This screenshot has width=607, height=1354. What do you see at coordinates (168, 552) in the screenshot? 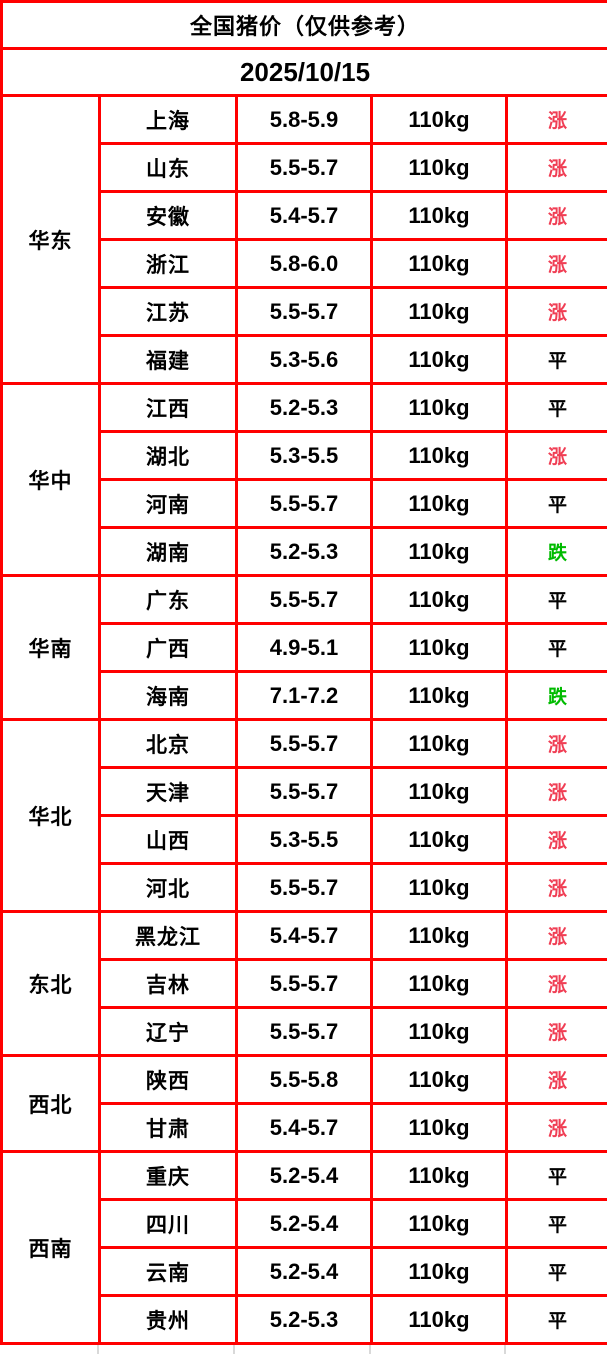
I see `province-cell: 湖南` at bounding box center [168, 552].